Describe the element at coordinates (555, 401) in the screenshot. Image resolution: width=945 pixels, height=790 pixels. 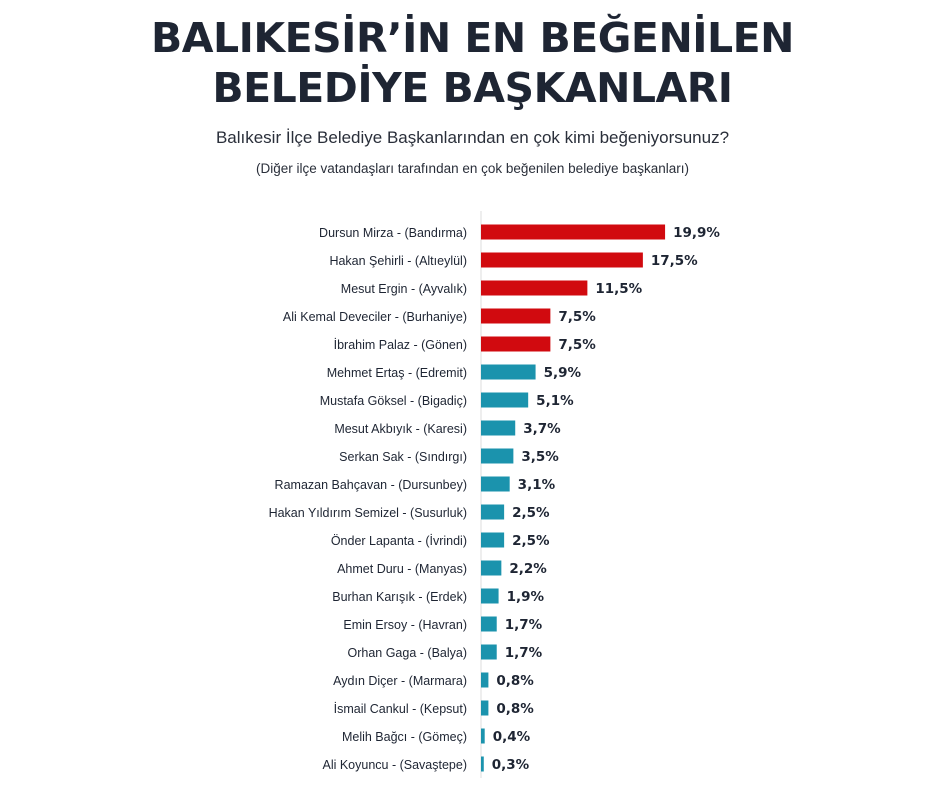
I see `value-label: 5,1%` at that location.